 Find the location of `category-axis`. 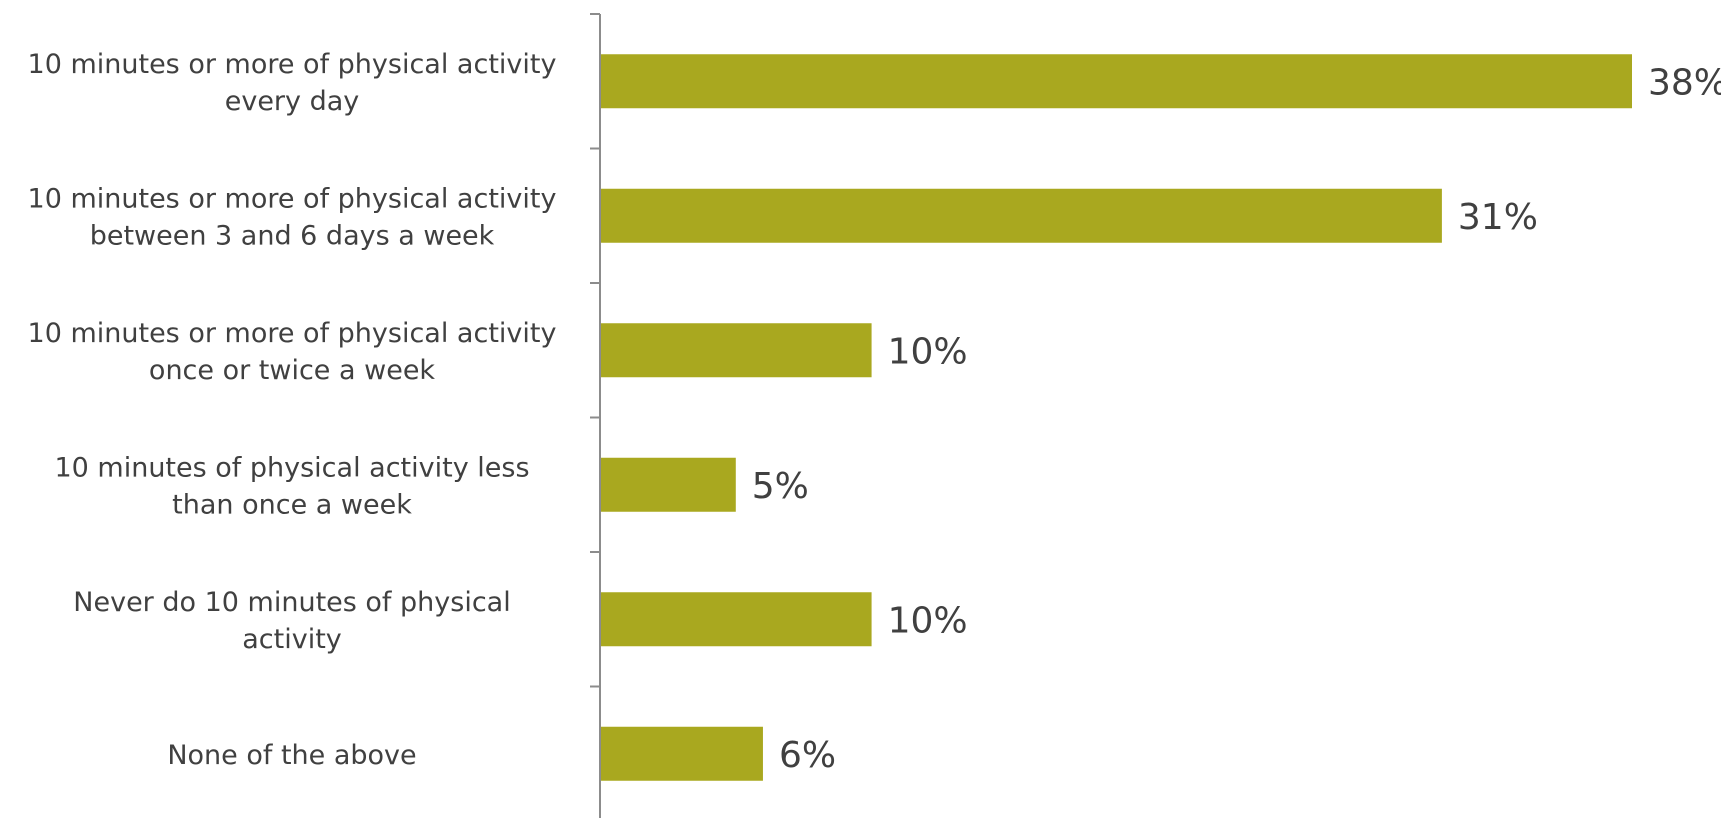

category-axis is located at coordinates (595, 415).